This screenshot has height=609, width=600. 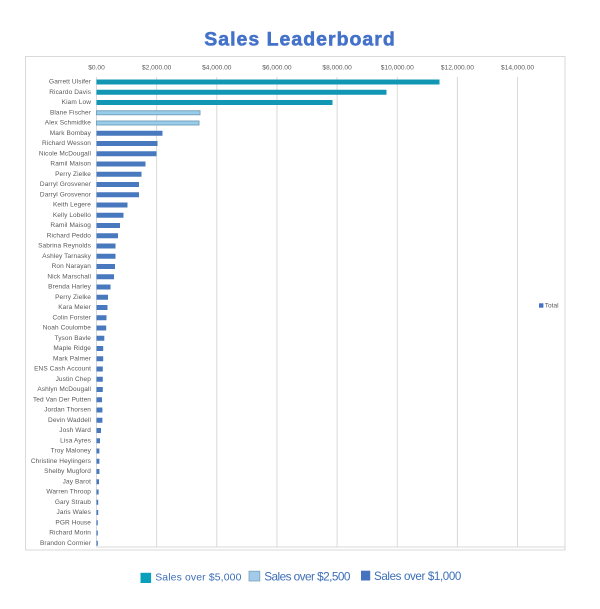 I want to click on svg-text: Ted Van Der Putten, so click(x=62, y=399).